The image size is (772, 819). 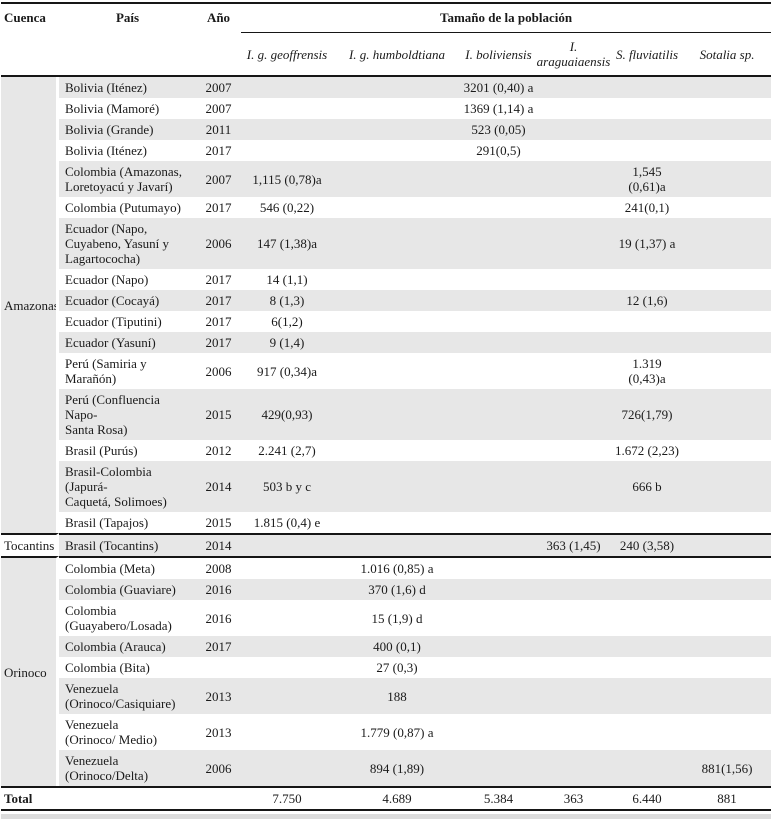 What do you see at coordinates (573, 544) in the screenshot?
I see `population-value-cell: 363 (1,45)` at bounding box center [573, 544].